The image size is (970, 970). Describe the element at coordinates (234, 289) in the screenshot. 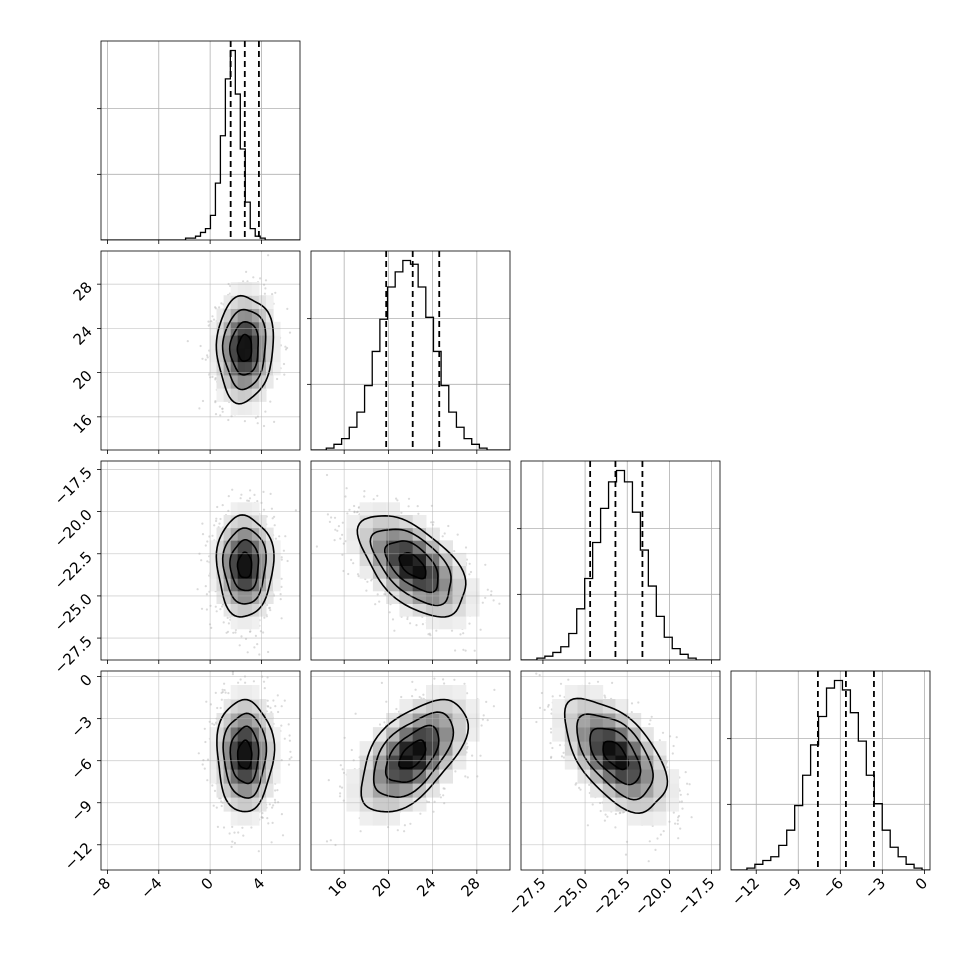

I see `density-cell-1-0--2-4` at that location.